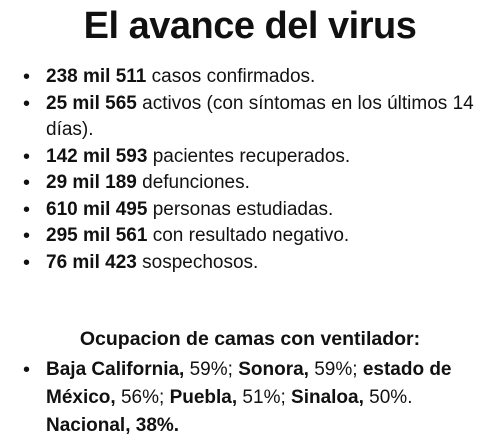 Image resolution: width=500 pixels, height=445 pixels. What do you see at coordinates (142, 397) in the screenshot?
I see `region-percentage: 56%;` at bounding box center [142, 397].